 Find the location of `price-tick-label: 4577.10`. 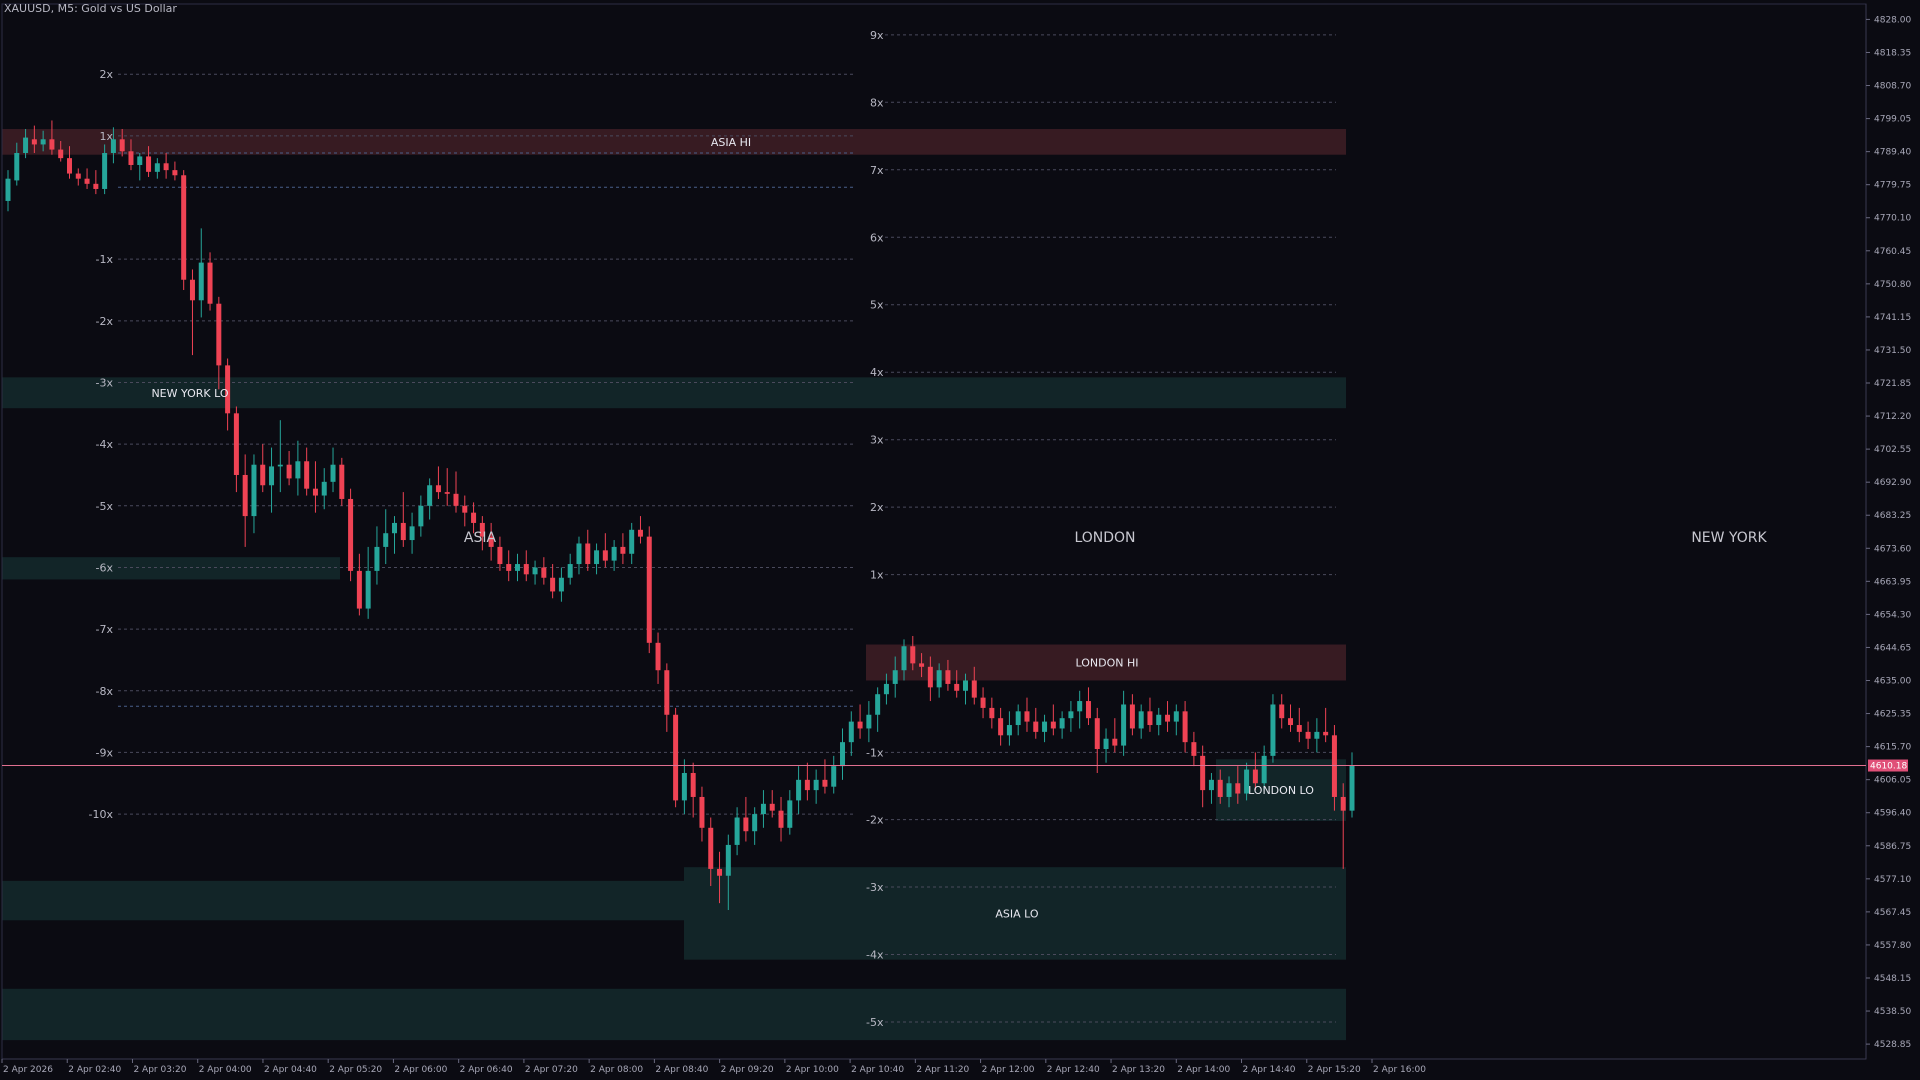

price-tick-label: 4577.10 is located at coordinates (1892, 880).